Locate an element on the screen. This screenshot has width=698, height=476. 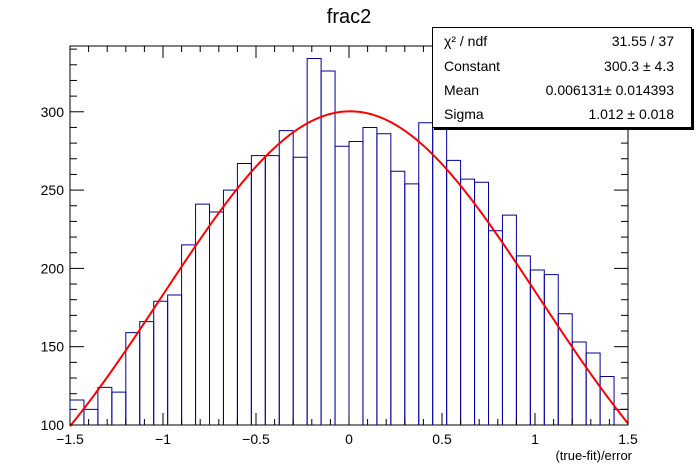
stats-row-mean: Mean 0.006131± 0.014393 is located at coordinates (562, 89).